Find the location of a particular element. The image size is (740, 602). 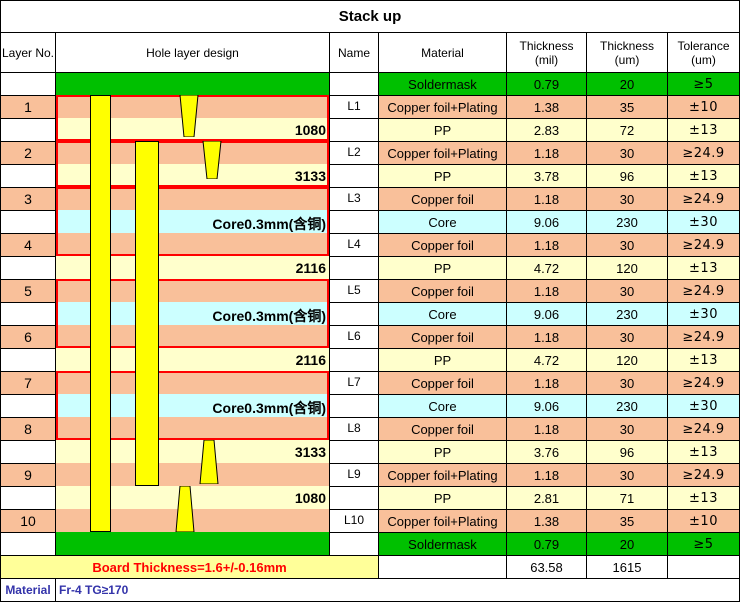

cell-name: L8 is located at coordinates (354, 429).